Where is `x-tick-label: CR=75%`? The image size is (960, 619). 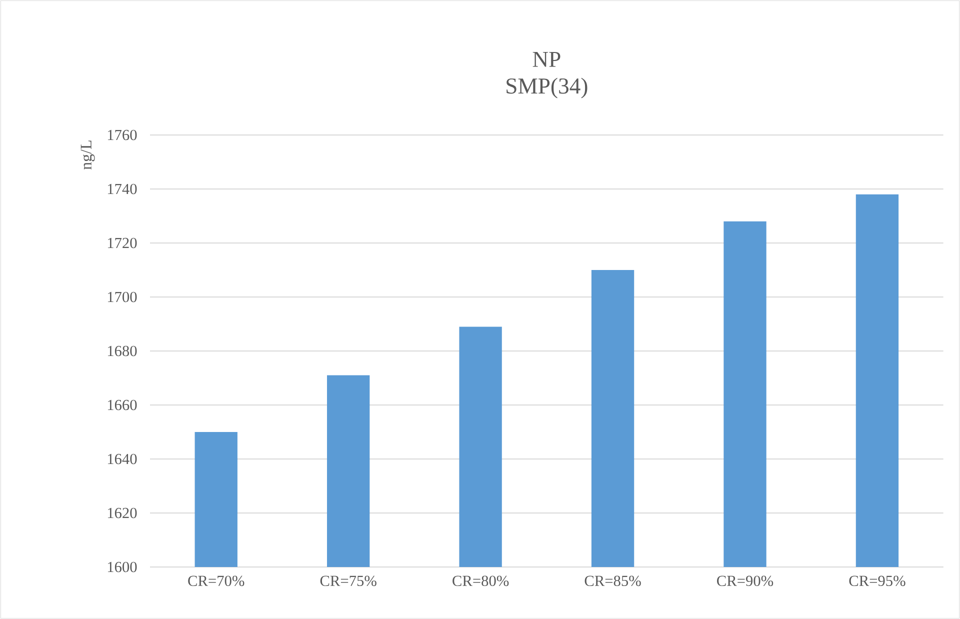
x-tick-label: CR=75% is located at coordinates (348, 581).